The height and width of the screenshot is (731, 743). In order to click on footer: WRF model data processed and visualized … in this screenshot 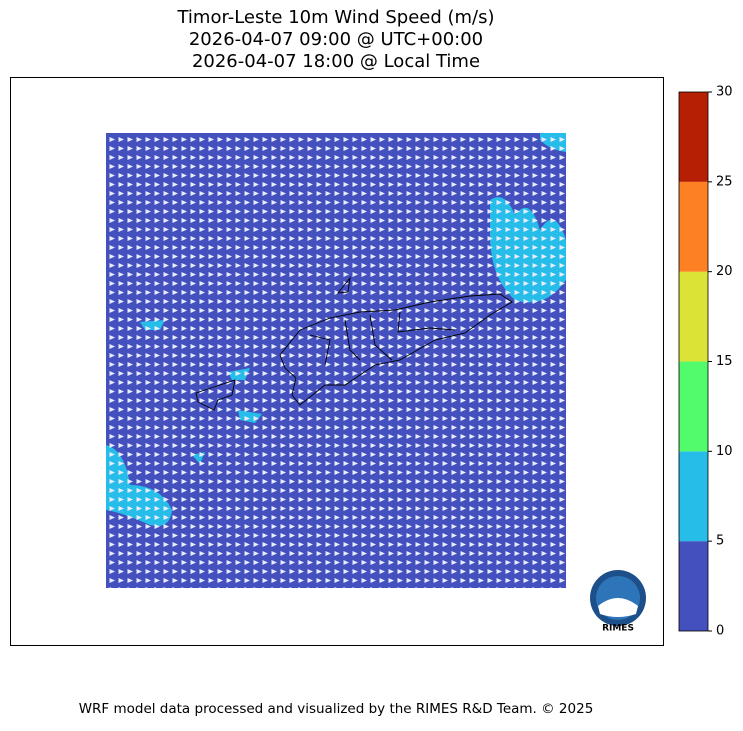, I will do `click(336, 709)`.